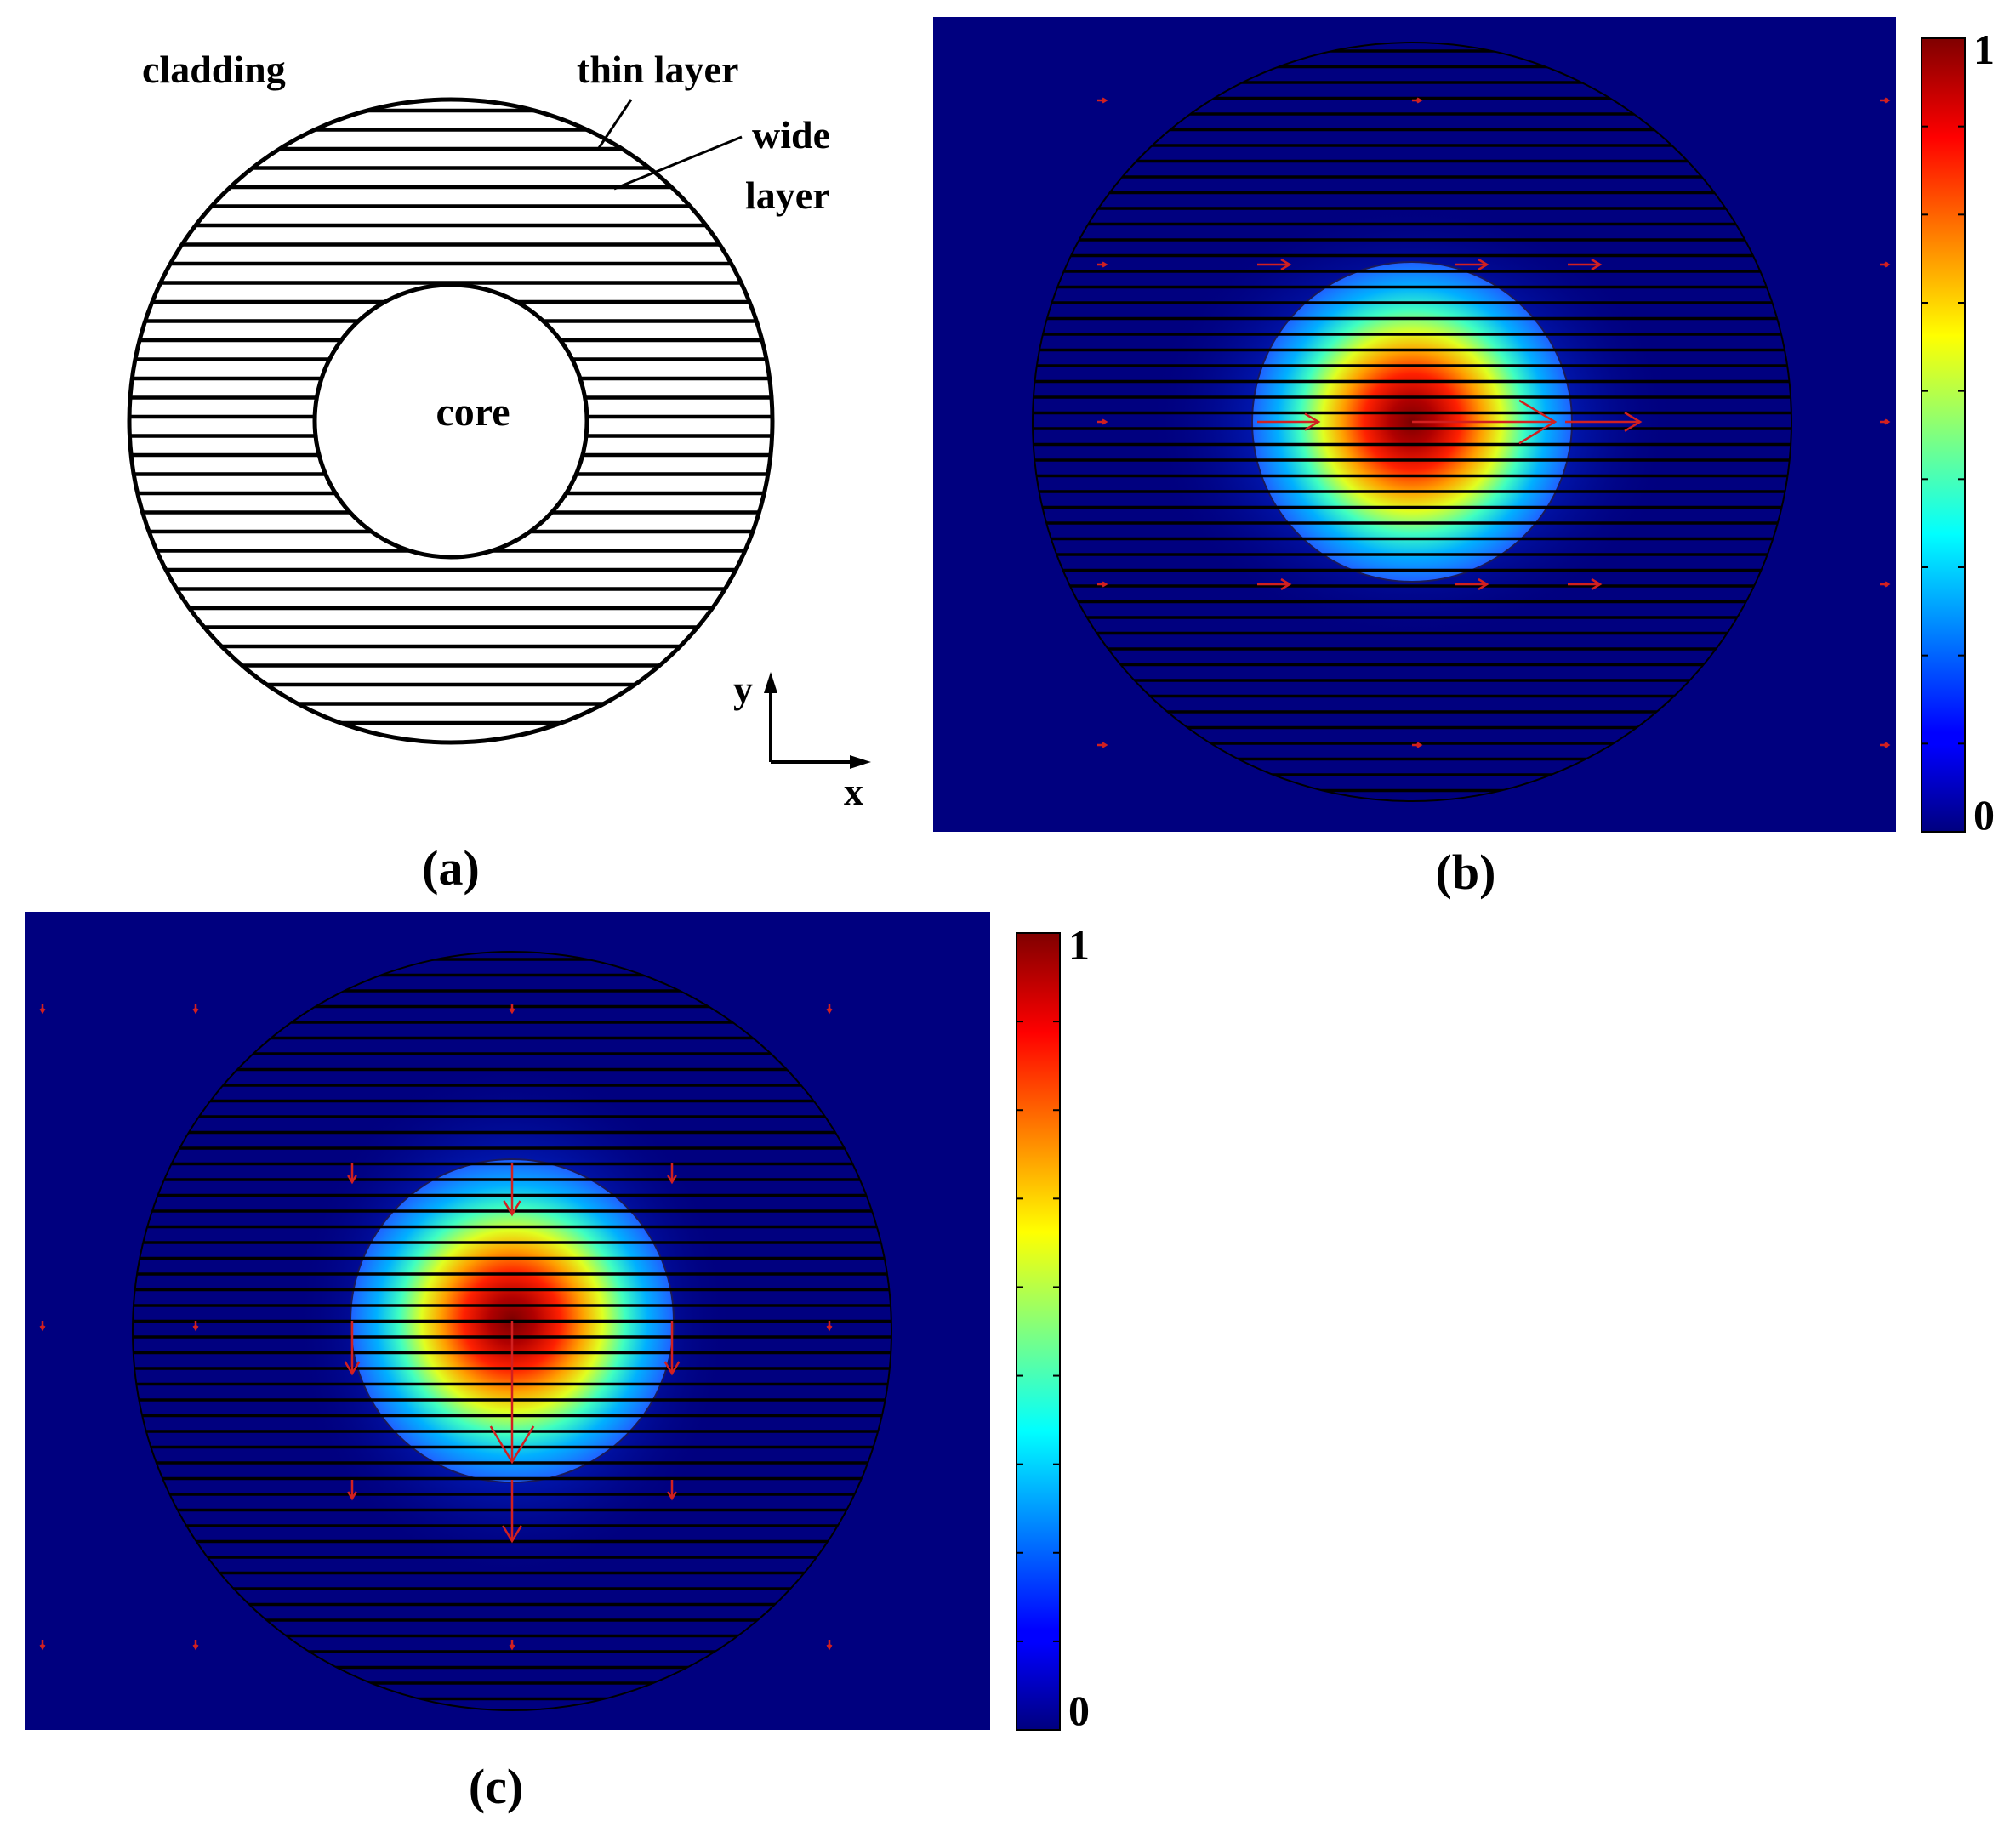 This screenshot has height=1826, width=2016. Describe the element at coordinates (436, 1327) in the screenshot. I see `field-arrows-c` at that location.